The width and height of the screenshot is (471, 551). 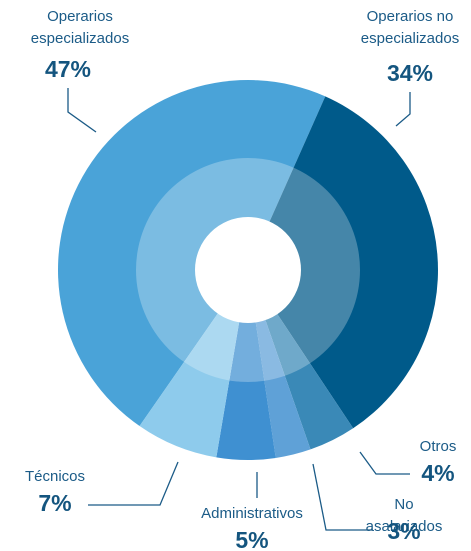 I want to click on category-label: Otros, so click(x=438, y=446).